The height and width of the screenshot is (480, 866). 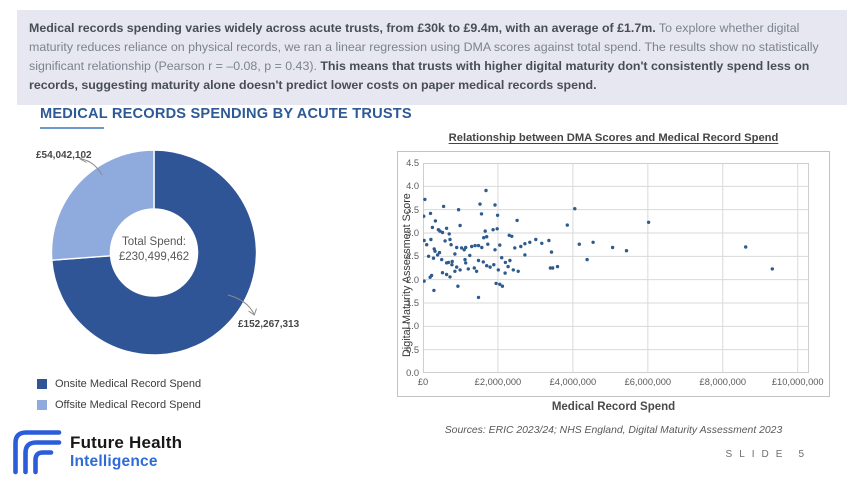 I want to click on y-tick-label: 2.0, so click(x=412, y=279).